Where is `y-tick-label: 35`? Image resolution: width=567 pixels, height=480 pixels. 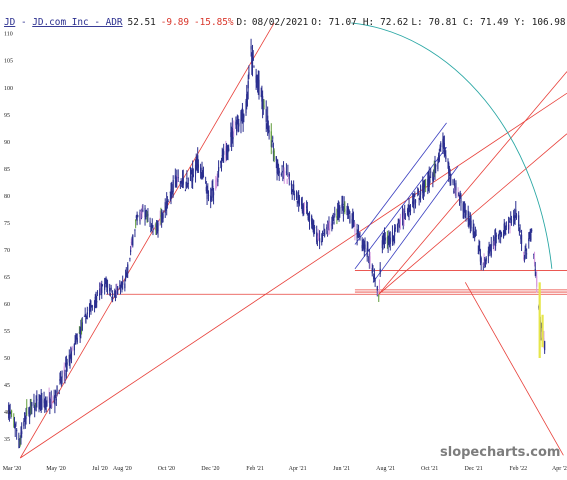 y-tick-label: 35 is located at coordinates (7, 440).